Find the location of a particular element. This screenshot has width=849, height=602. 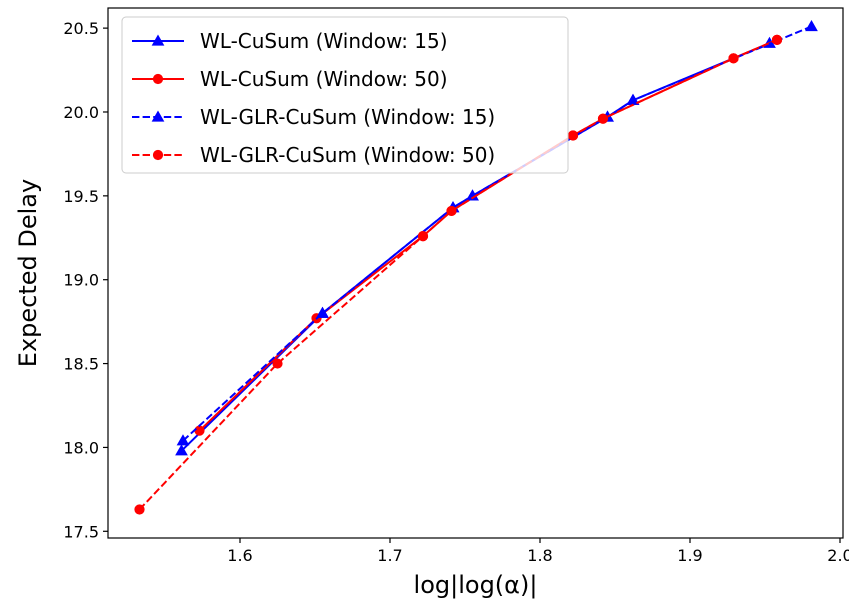

y-tick-label: 17.5 is located at coordinates (81, 531).